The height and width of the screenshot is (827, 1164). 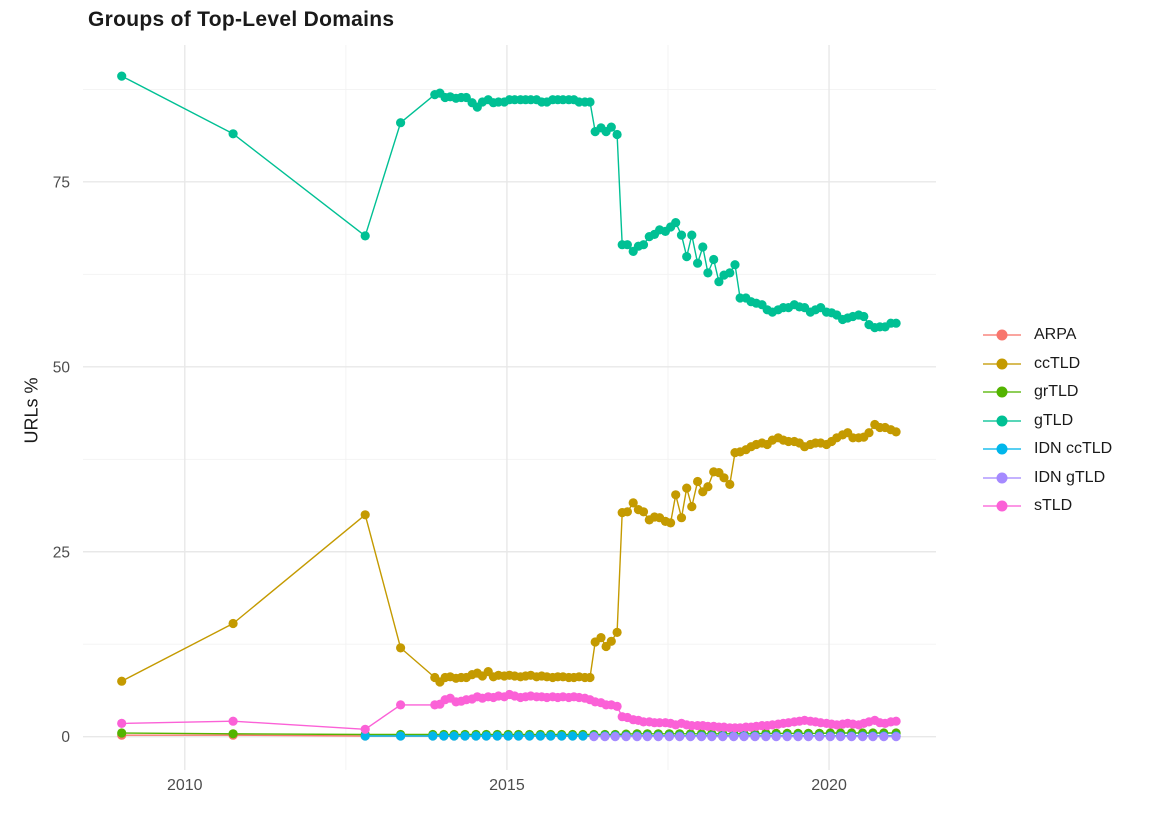 What do you see at coordinates (241, 19) in the screenshot?
I see `chart-title: Groups of Top-Level Domains` at bounding box center [241, 19].